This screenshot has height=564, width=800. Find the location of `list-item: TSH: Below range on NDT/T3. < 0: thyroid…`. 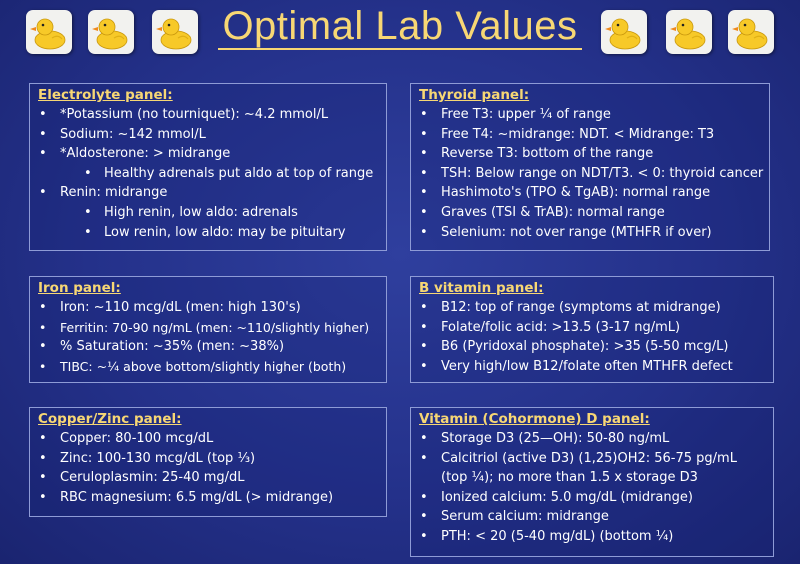

list-item: TSH: Below range on NDT/T3. < 0: thyroid… is located at coordinates (591, 174).